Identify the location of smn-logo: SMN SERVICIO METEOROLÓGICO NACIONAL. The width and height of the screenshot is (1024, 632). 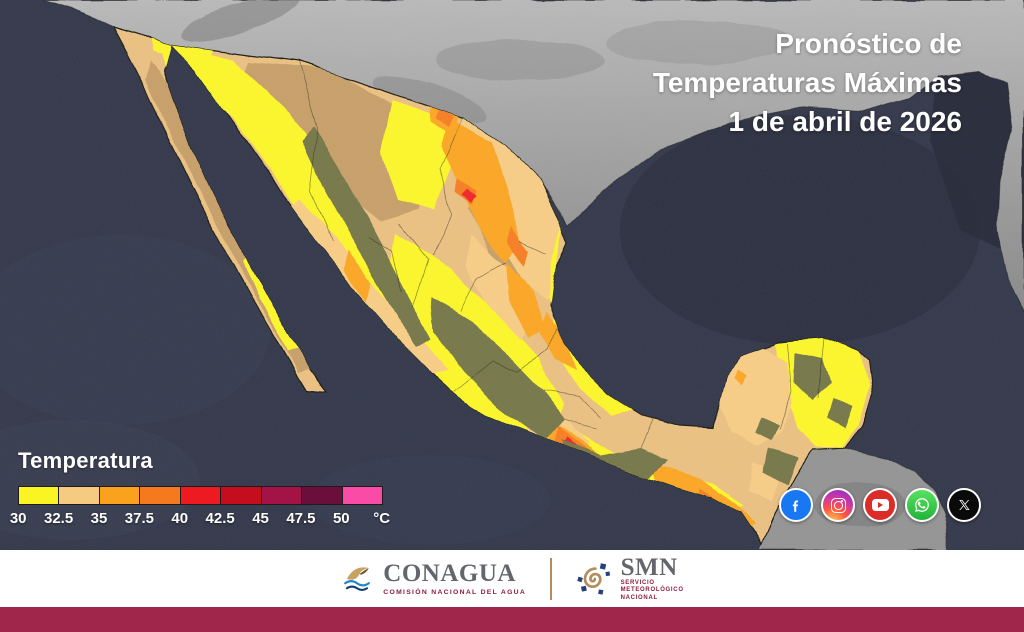
(630, 579).